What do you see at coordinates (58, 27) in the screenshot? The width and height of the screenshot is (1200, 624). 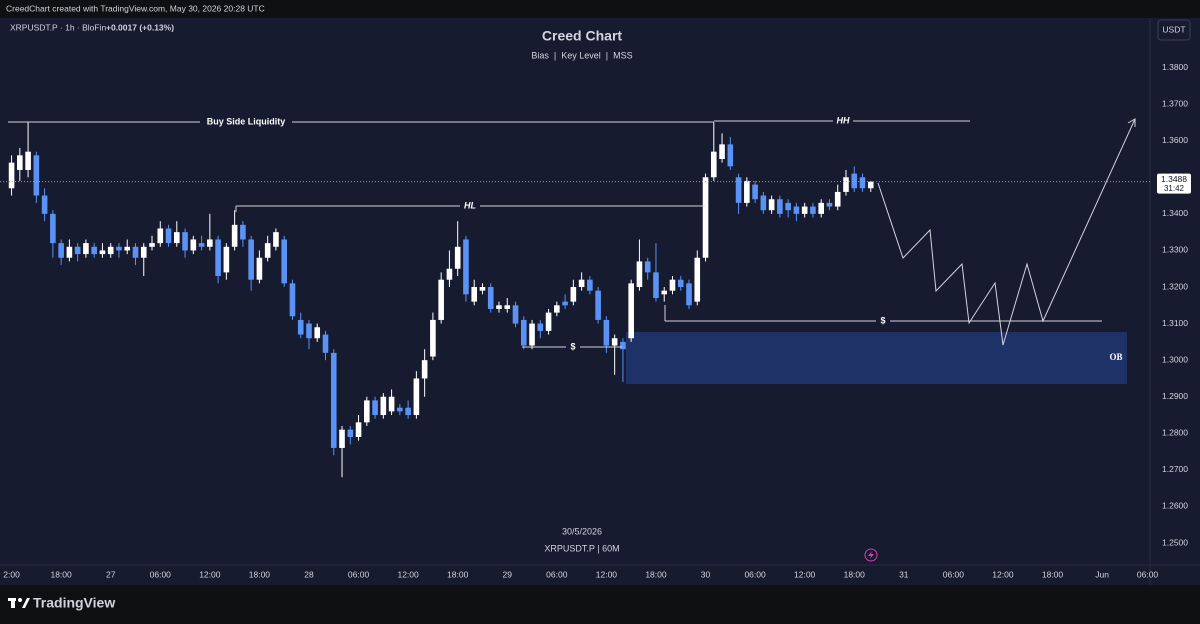 I see `symbol: XRPUSDT.P · 1h · BloFin` at bounding box center [58, 27].